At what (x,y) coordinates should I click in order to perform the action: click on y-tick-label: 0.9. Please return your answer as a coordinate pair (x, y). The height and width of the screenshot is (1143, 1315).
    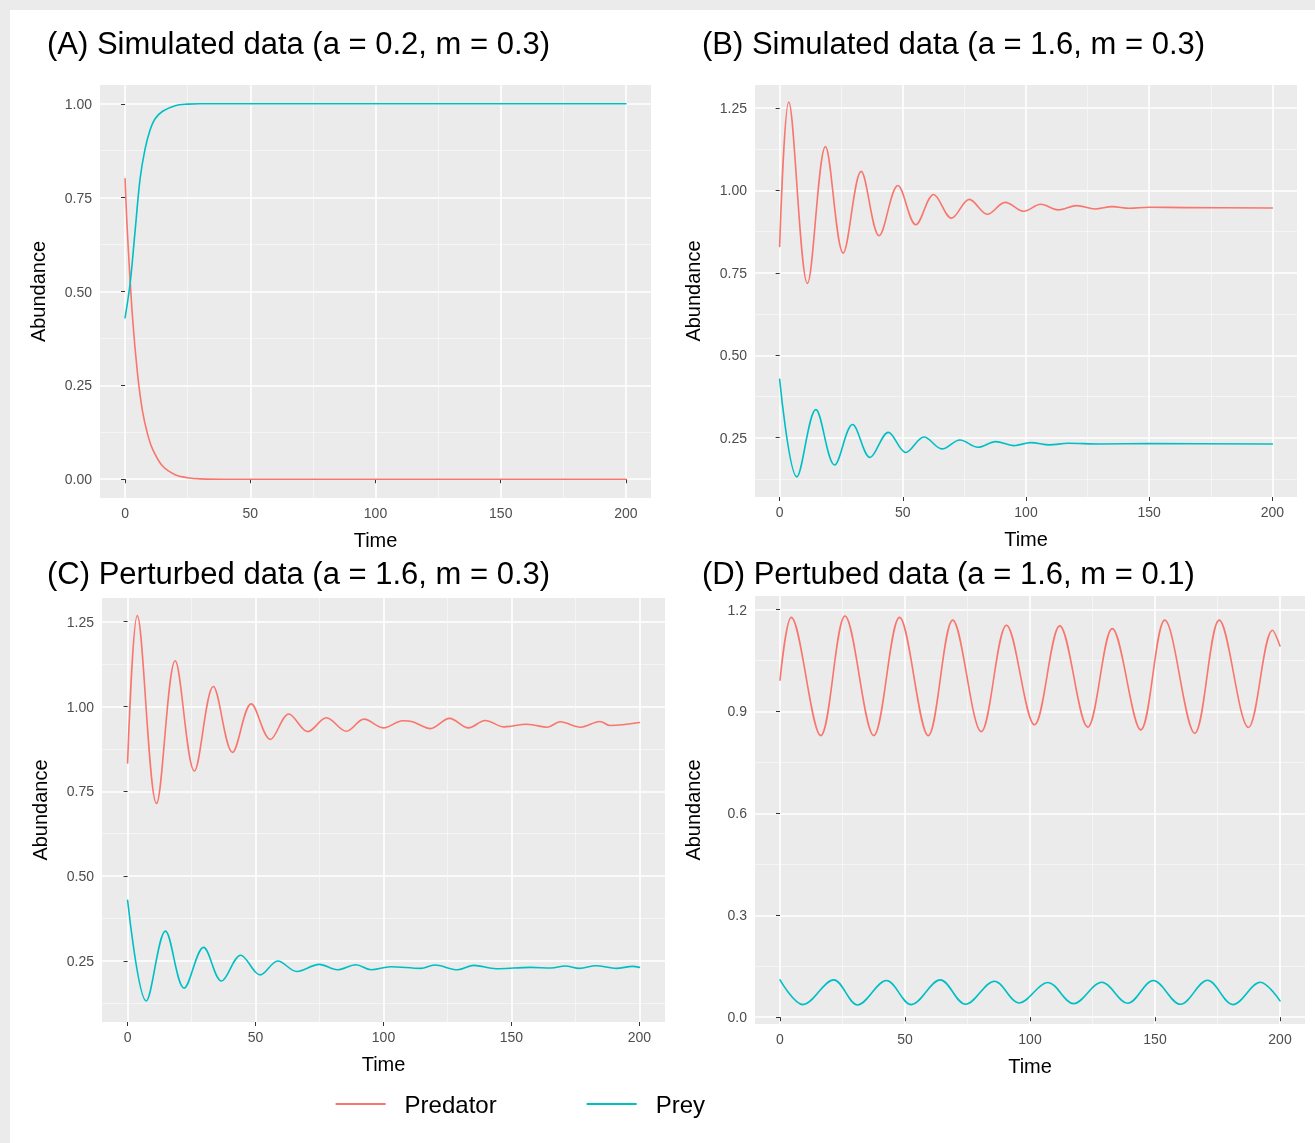
    Looking at the image, I should click on (737, 711).